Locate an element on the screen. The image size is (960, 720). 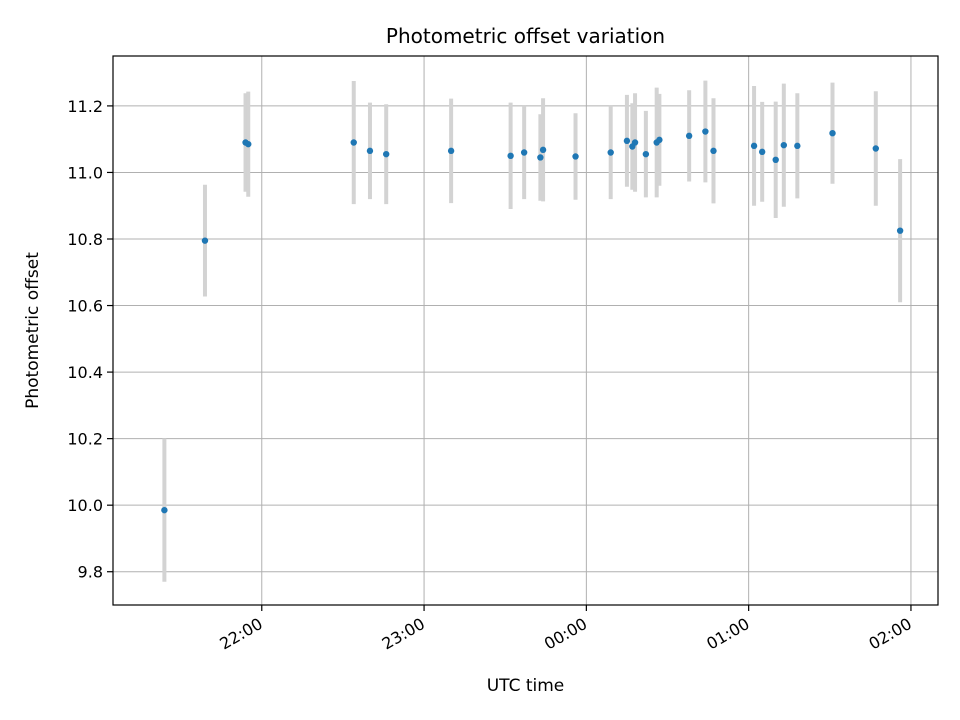
x-tick-label: 02:00 is located at coordinates (890, 634).